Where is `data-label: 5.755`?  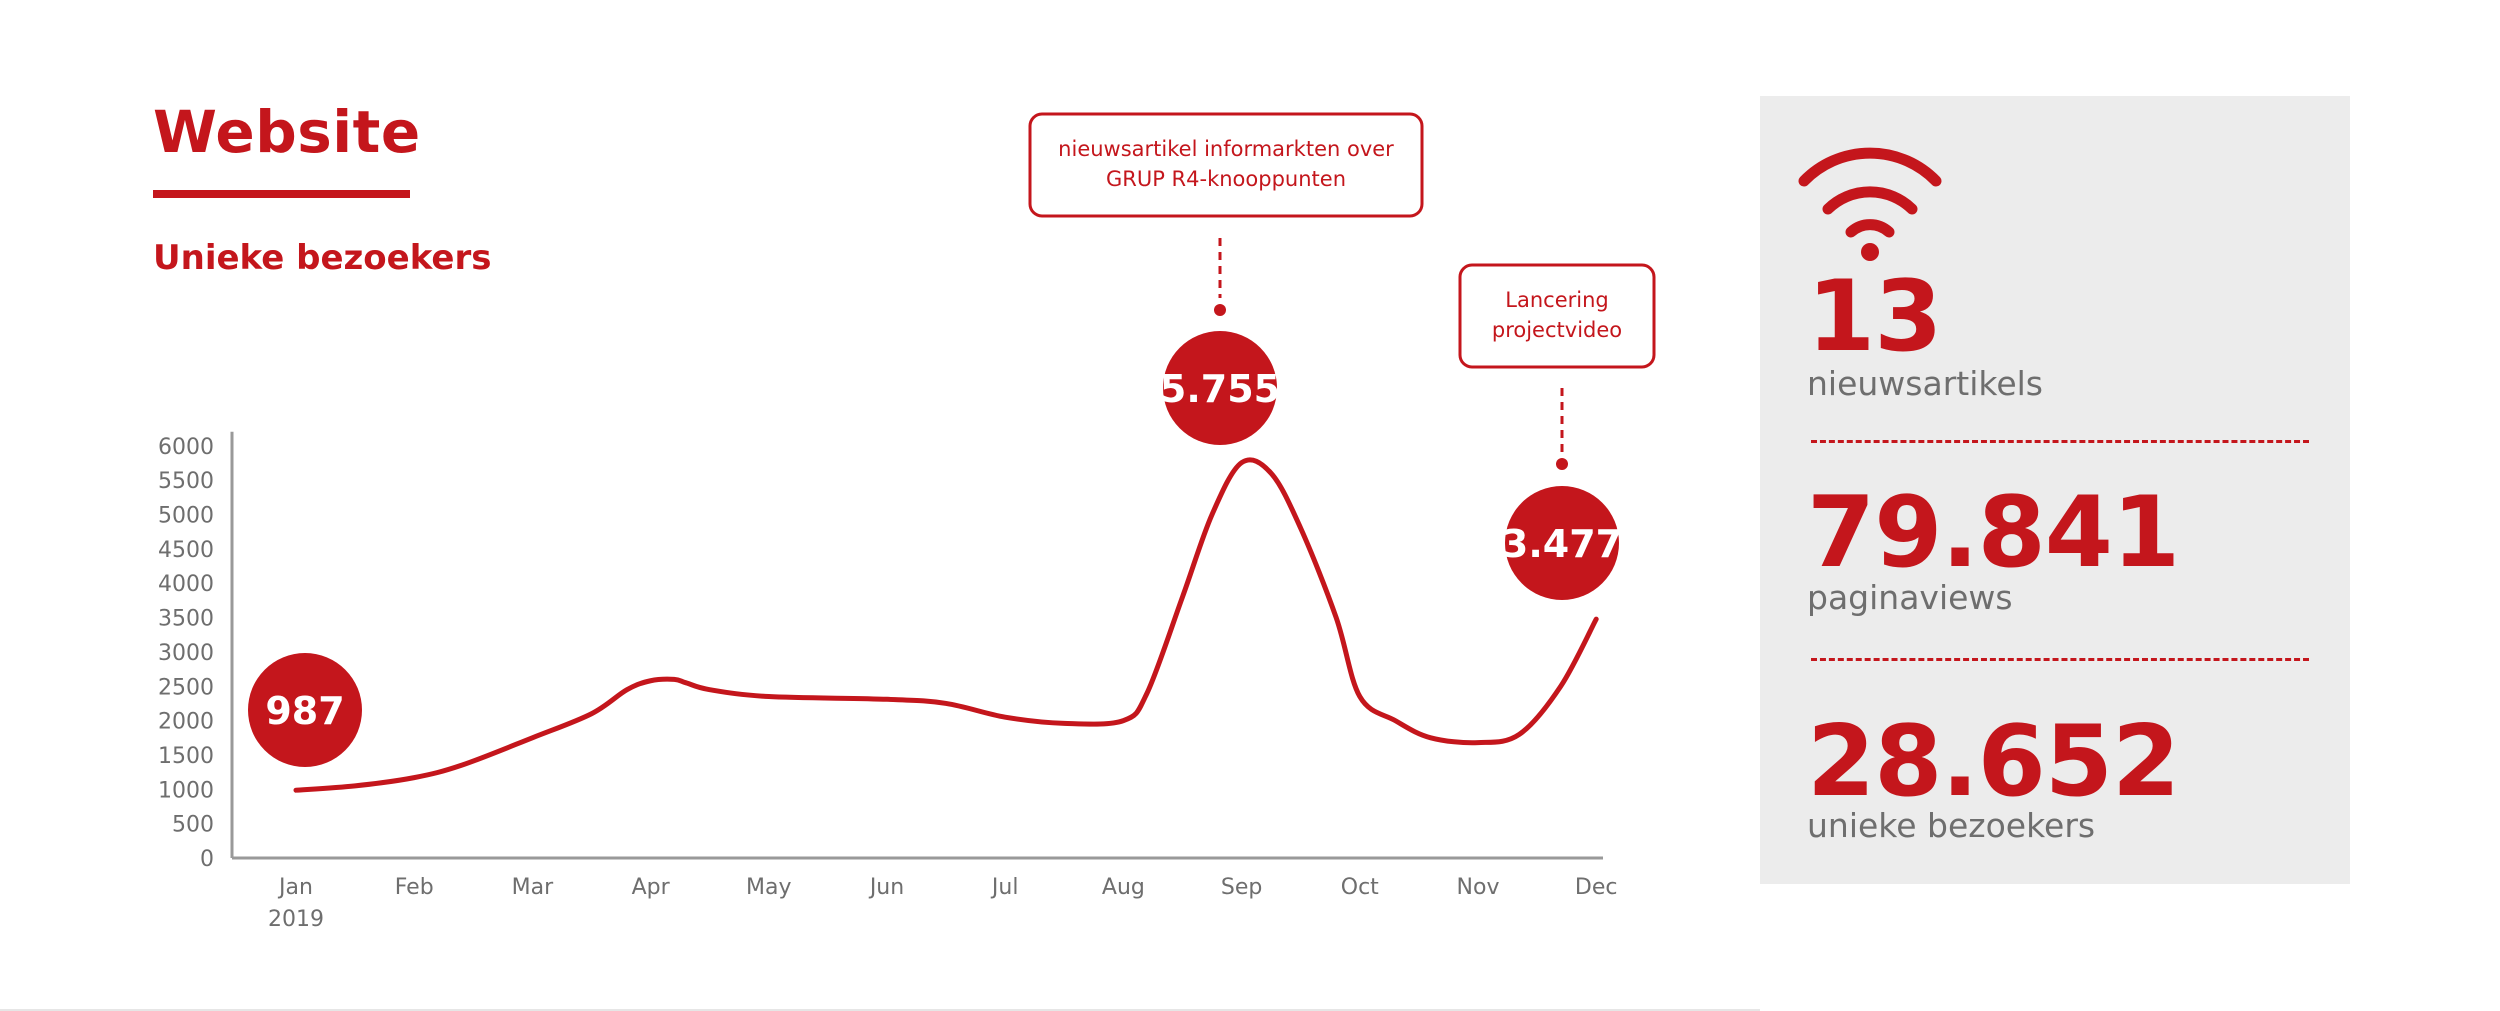
data-label: 5.755 is located at coordinates (1220, 389).